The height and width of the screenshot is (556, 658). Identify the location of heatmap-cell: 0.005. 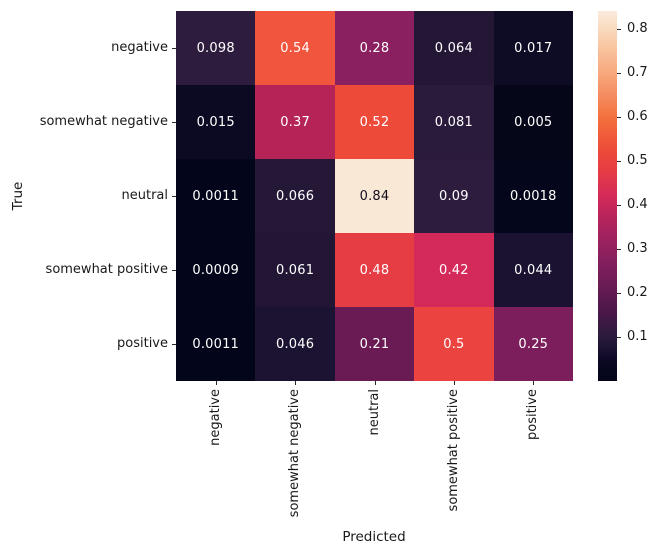
(533, 122).